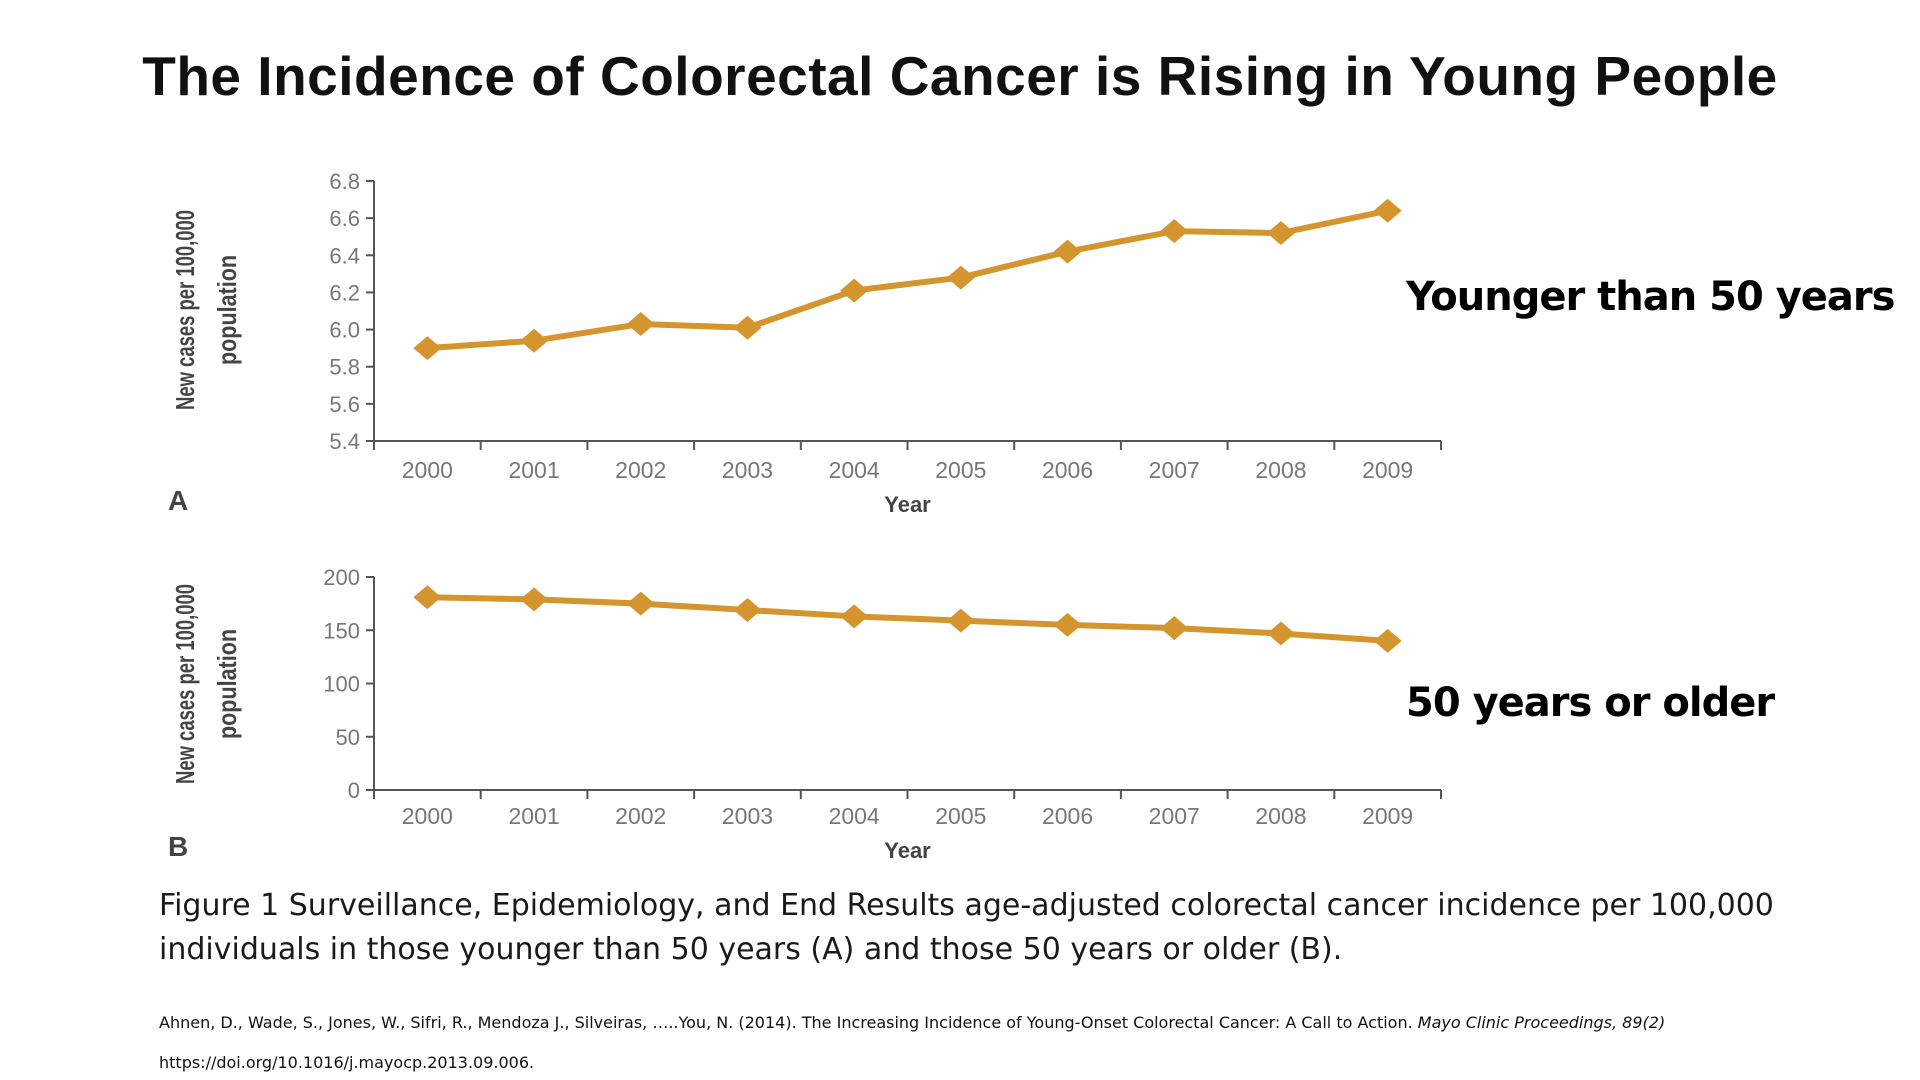 This screenshot has width=1920, height=1080. I want to click on panel-b-x-tick-label: 2008, so click(1280, 816).